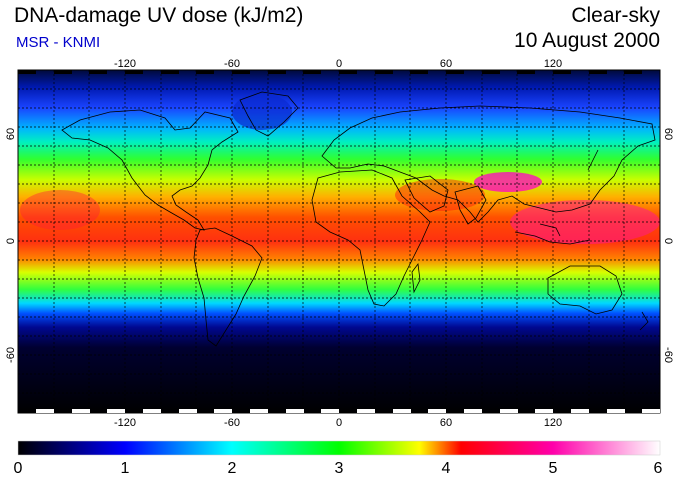 This screenshot has height=480, width=678. Describe the element at coordinates (426, 194) in the screenshot. I see `arabia-coast` at that location.